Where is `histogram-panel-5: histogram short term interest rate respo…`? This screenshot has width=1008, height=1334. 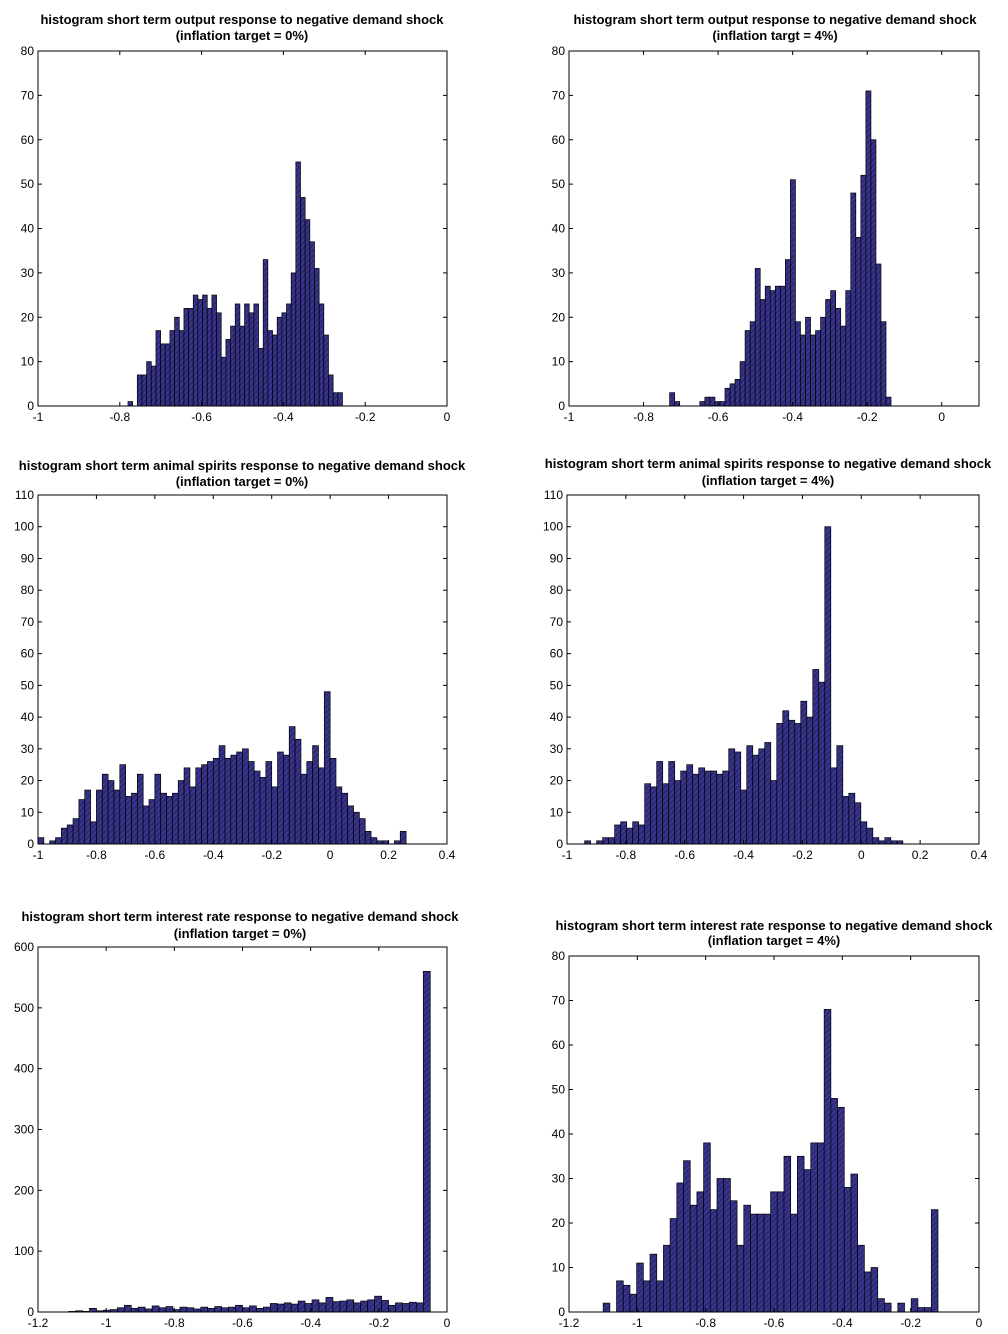
histogram-panel-5: histogram short term interest rate respo… is located at coordinates (236, 1119).